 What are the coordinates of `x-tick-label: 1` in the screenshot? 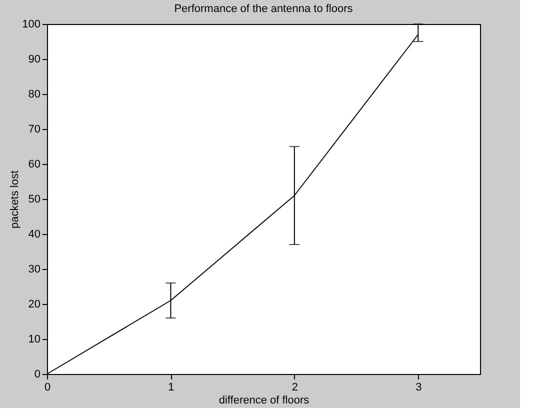 It's located at (171, 388).